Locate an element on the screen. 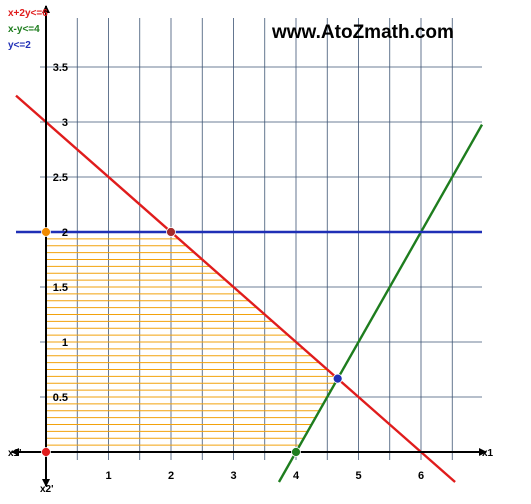  y-tick-label: 1 is located at coordinates (65, 343).